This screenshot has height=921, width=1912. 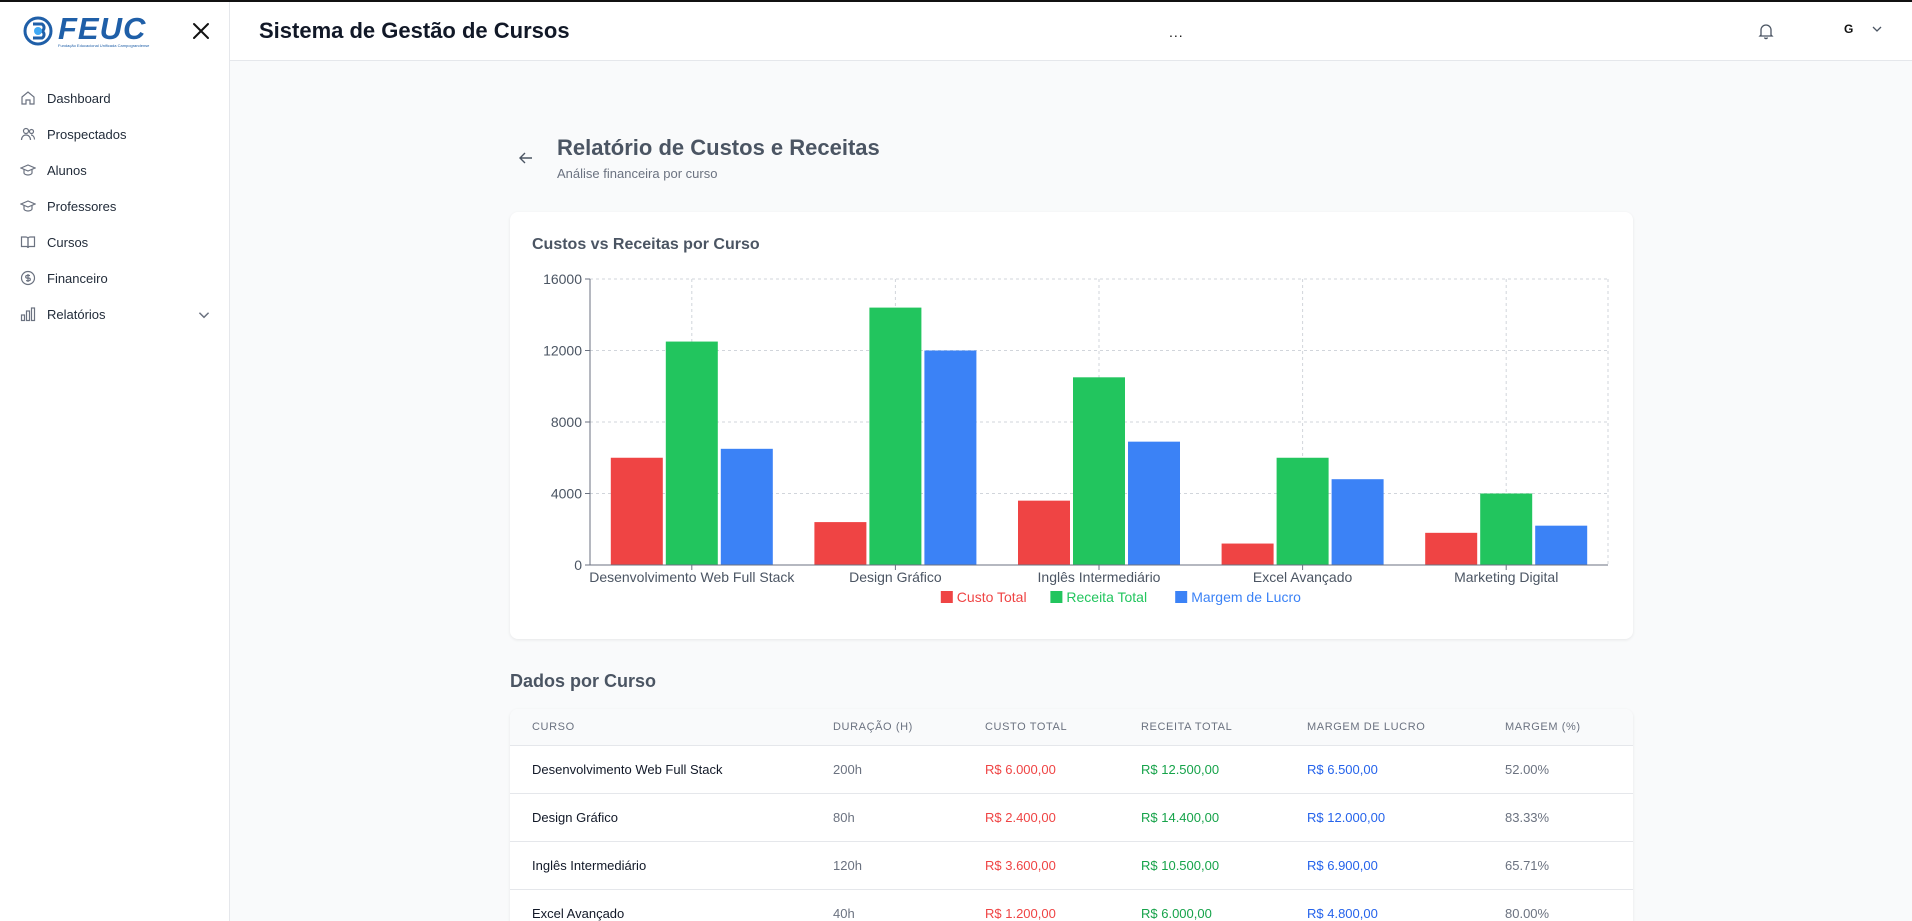 I want to click on cell-revenue: R$ 12.500,00, so click(x=1202, y=769).